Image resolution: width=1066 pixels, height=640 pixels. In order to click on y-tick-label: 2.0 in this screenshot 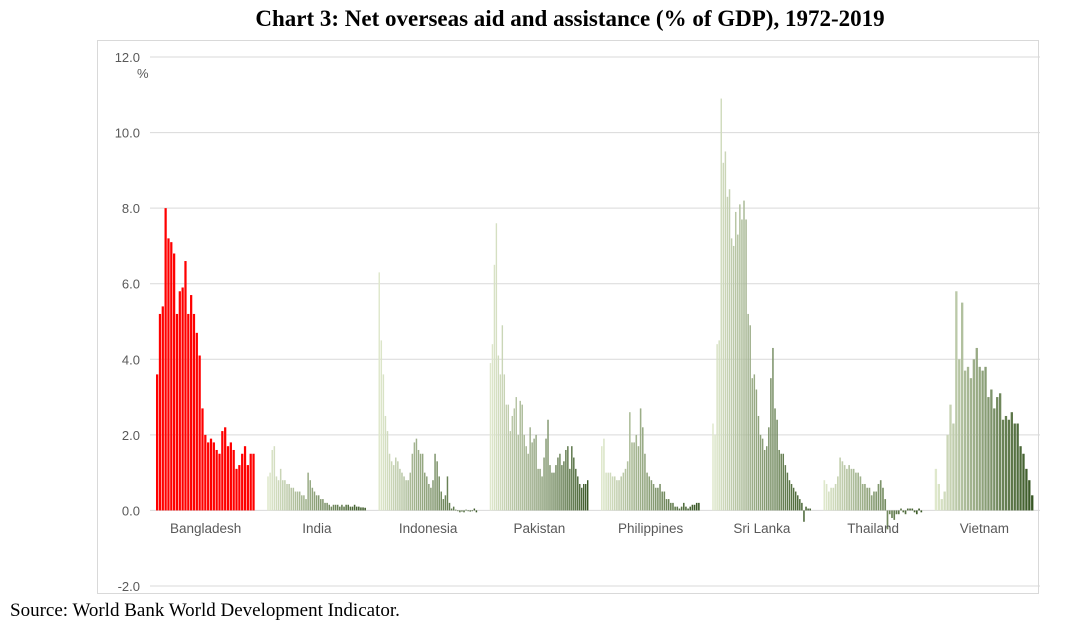, I will do `click(131, 435)`.